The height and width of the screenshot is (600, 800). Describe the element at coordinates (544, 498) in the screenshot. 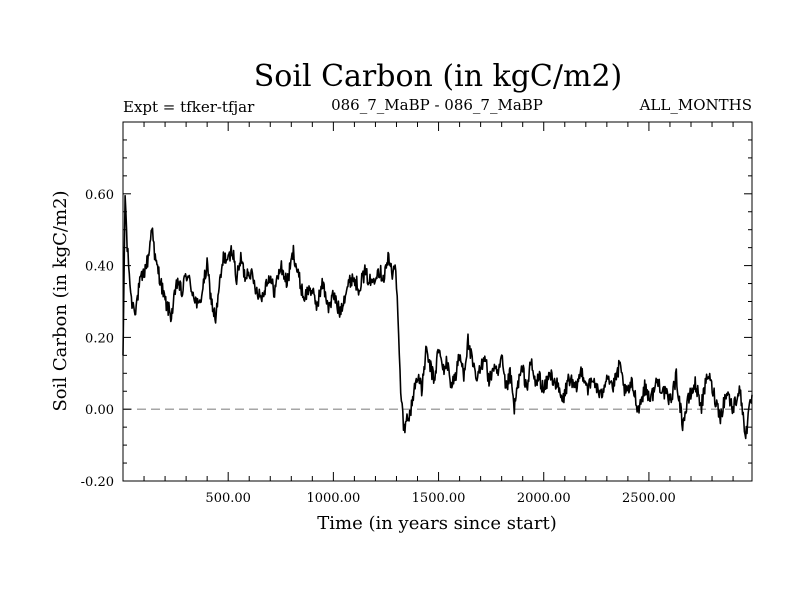

I see `x-tick-label: 2000.00` at that location.